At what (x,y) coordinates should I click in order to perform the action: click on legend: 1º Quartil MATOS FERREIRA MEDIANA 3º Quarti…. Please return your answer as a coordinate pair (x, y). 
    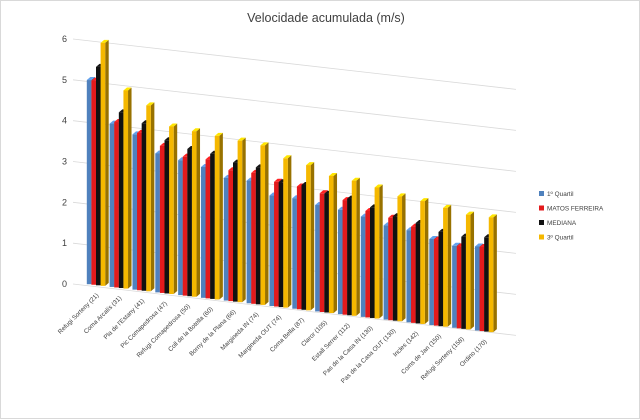
    Looking at the image, I should click on (571, 216).